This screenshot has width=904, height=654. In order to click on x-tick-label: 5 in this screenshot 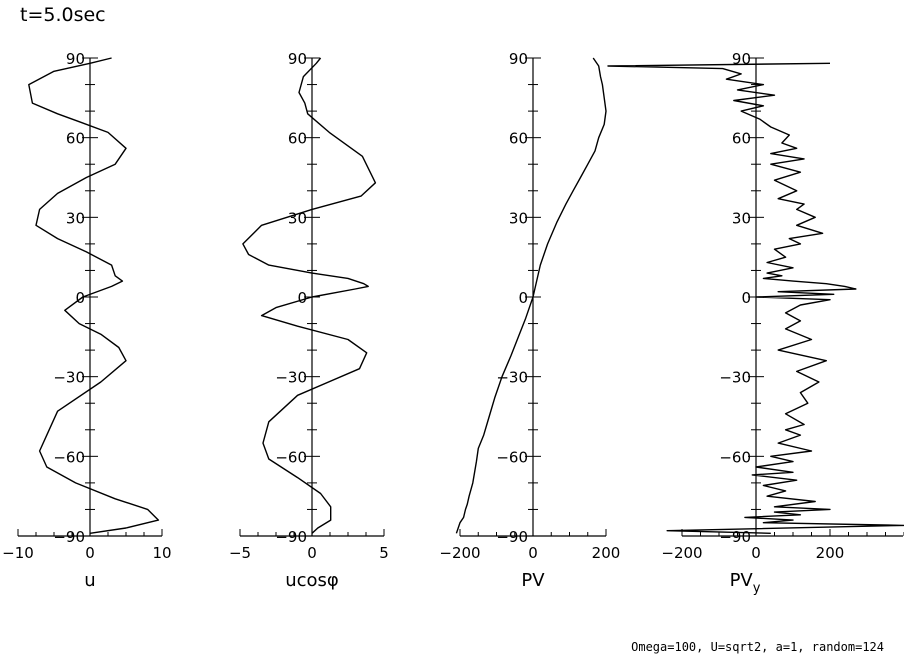, I will do `click(384, 553)`.